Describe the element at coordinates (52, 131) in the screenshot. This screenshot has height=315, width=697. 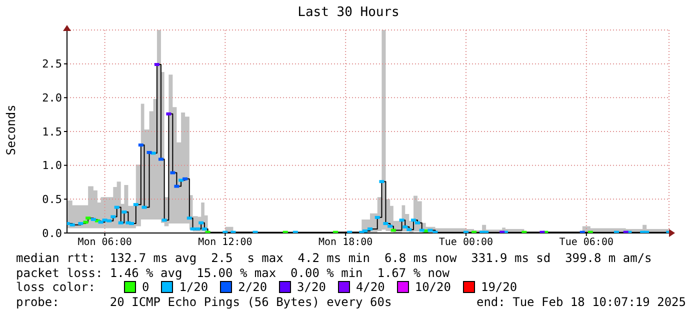
I see `y-tick-label: 1.5` at that location.